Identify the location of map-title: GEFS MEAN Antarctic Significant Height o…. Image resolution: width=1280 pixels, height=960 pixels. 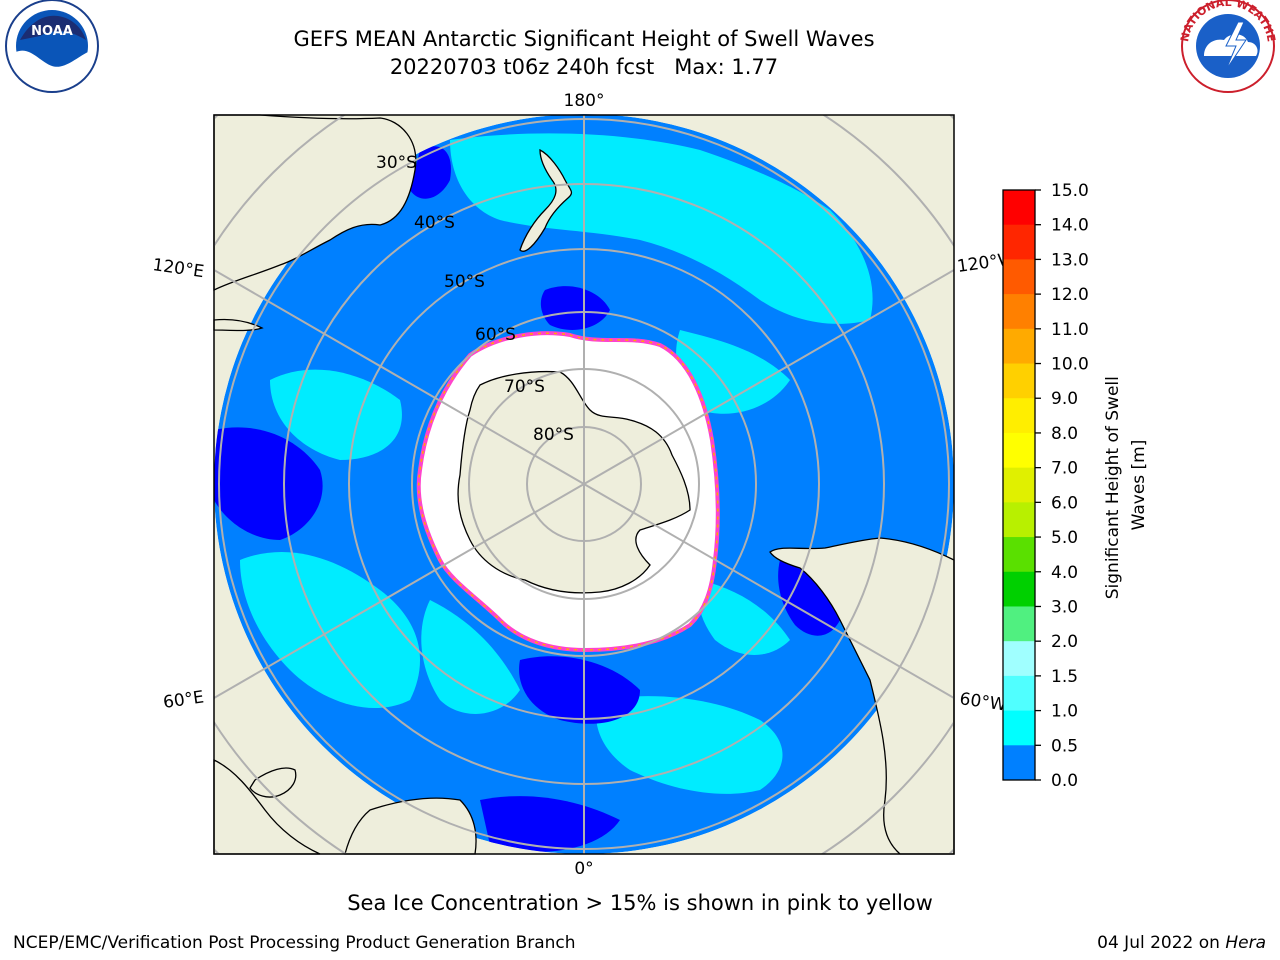
(584, 39).